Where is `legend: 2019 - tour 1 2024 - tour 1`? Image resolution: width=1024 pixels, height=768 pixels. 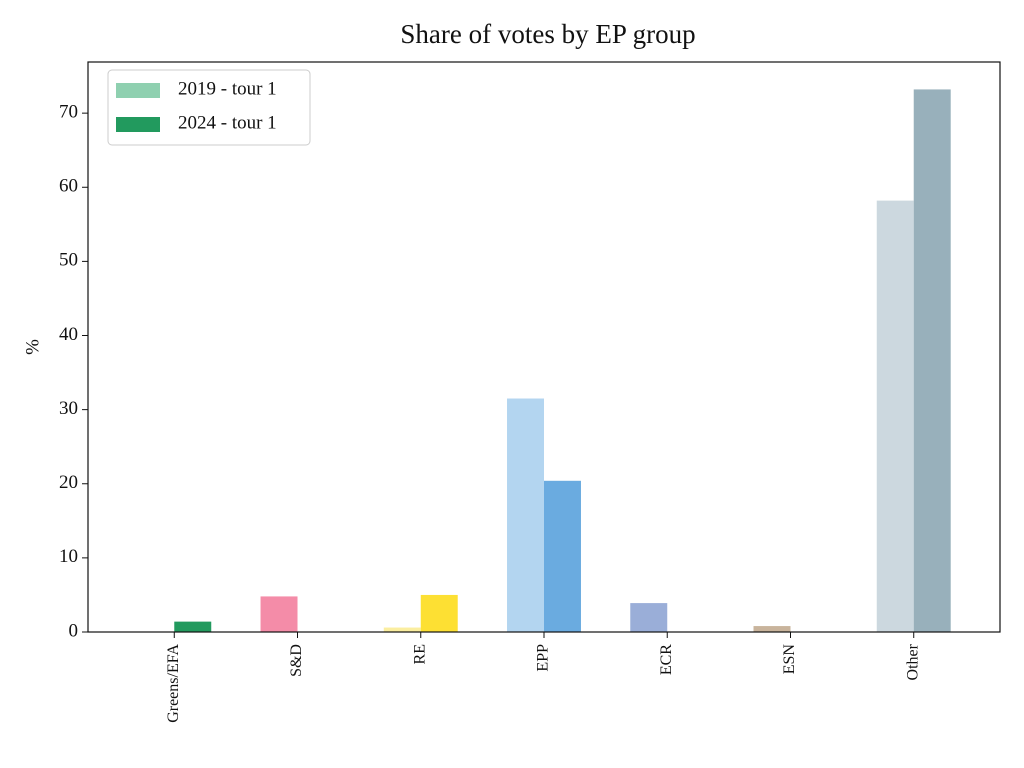 legend: 2019 - tour 1 2024 - tour 1 is located at coordinates (209, 107).